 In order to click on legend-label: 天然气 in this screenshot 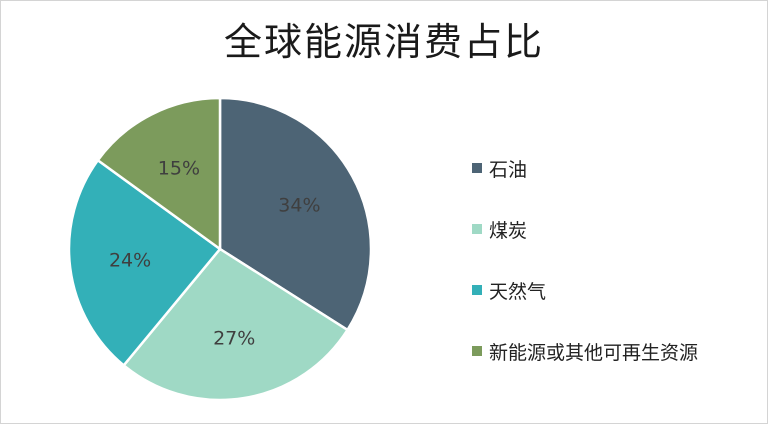, I will do `click(518, 291)`.